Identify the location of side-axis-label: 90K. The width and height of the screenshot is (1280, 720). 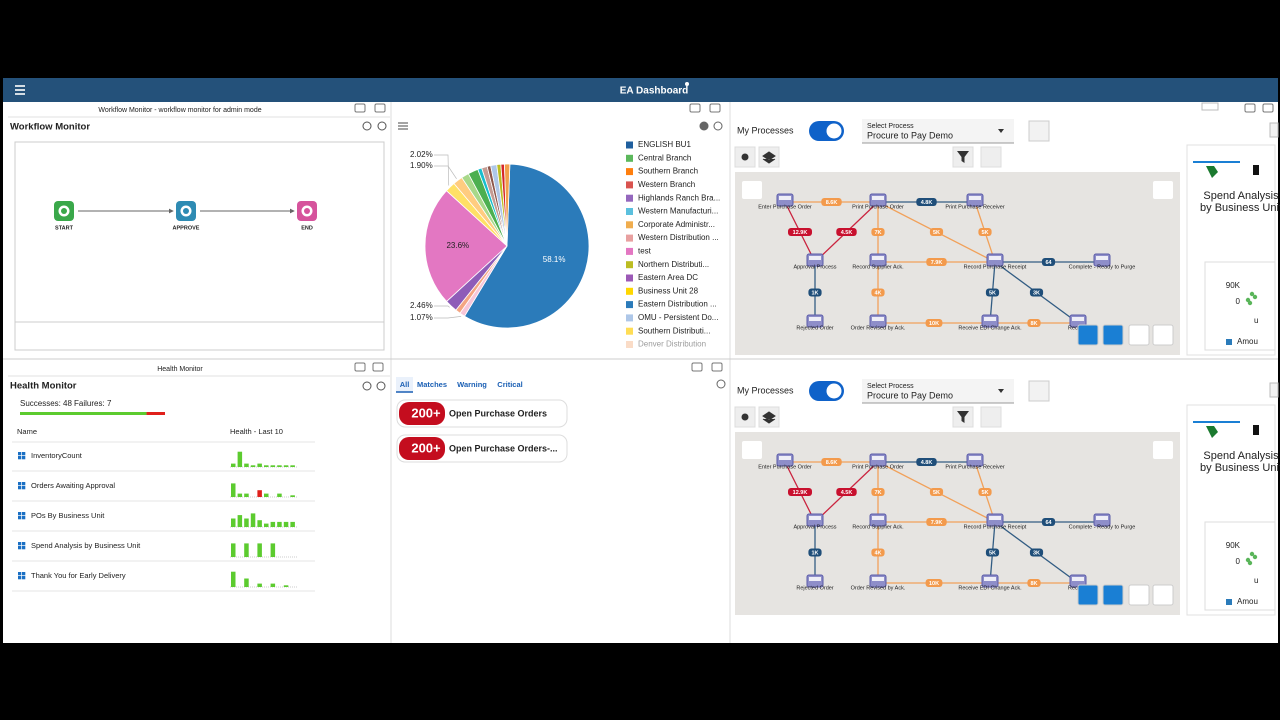
(1233, 545).